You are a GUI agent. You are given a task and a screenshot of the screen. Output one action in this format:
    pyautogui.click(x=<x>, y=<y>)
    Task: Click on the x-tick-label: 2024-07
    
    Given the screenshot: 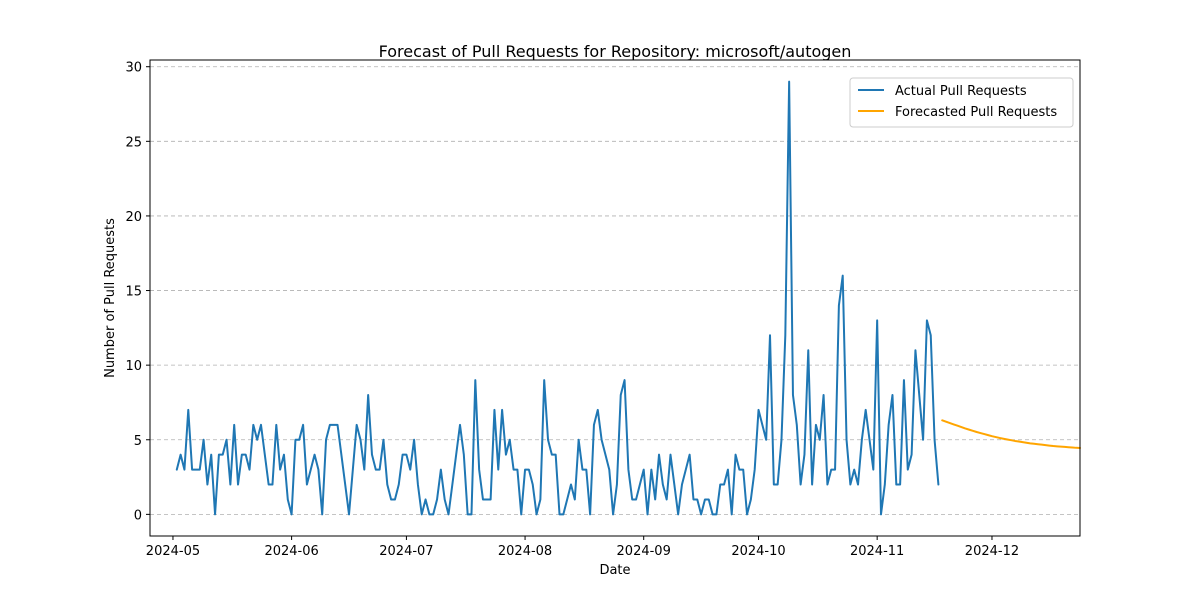 What is the action you would take?
    pyautogui.click(x=406, y=551)
    